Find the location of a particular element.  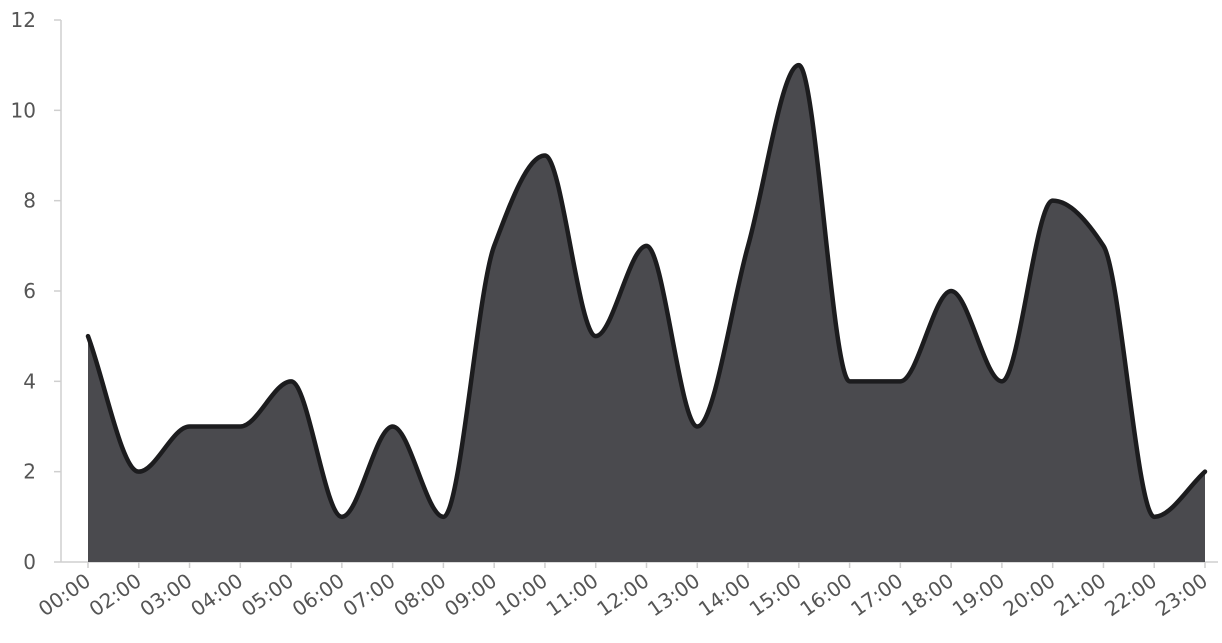

y-axis: 0 2 4 6 8 10 12 is located at coordinates (36, 291).